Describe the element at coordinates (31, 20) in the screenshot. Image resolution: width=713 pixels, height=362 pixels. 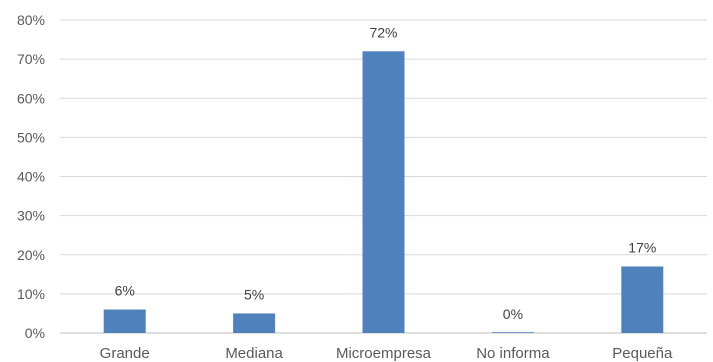
I see `y-tick-label: 80%` at that location.